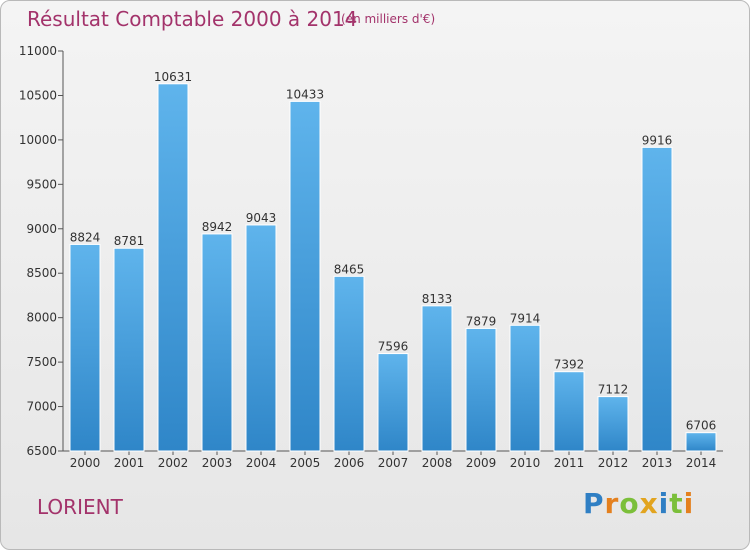 This screenshot has width=750, height=550. Describe the element at coordinates (569, 365) in the screenshot. I see `data-label-2011: 7392` at that location.